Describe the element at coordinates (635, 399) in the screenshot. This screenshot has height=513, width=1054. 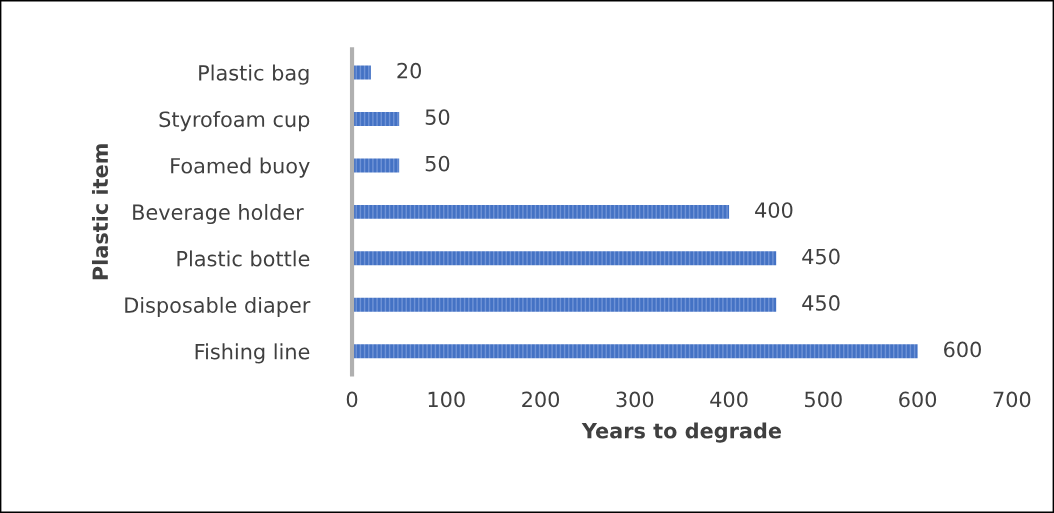
I see `x-tick-label: 300` at that location.